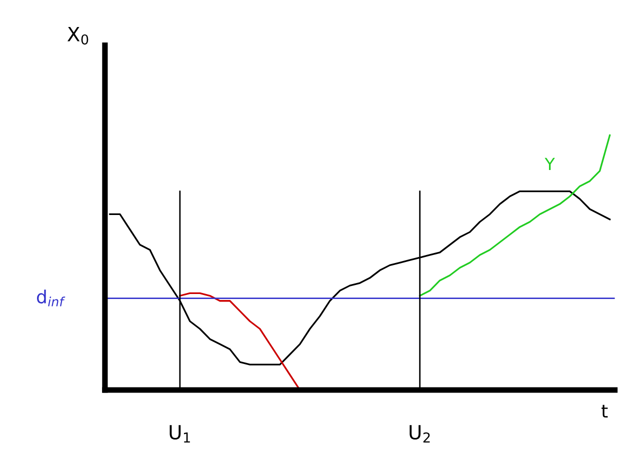 This screenshot has height=453, width=621. Describe the element at coordinates (420, 433) in the screenshot. I see `x-tick-label: U$_{2}$` at that location.